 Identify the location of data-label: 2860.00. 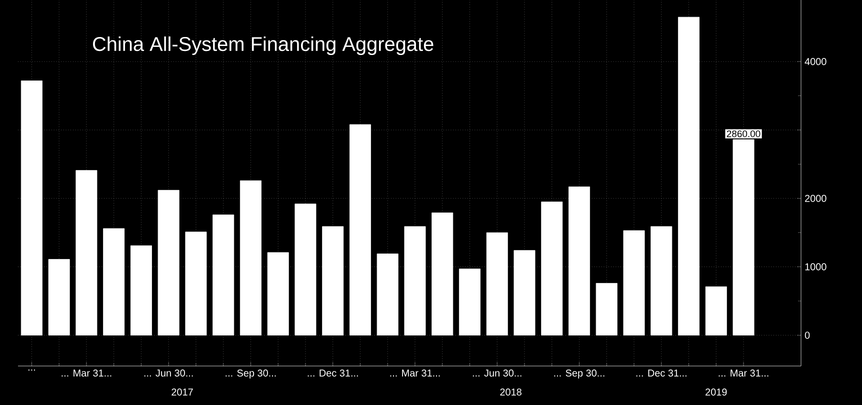
(743, 134).